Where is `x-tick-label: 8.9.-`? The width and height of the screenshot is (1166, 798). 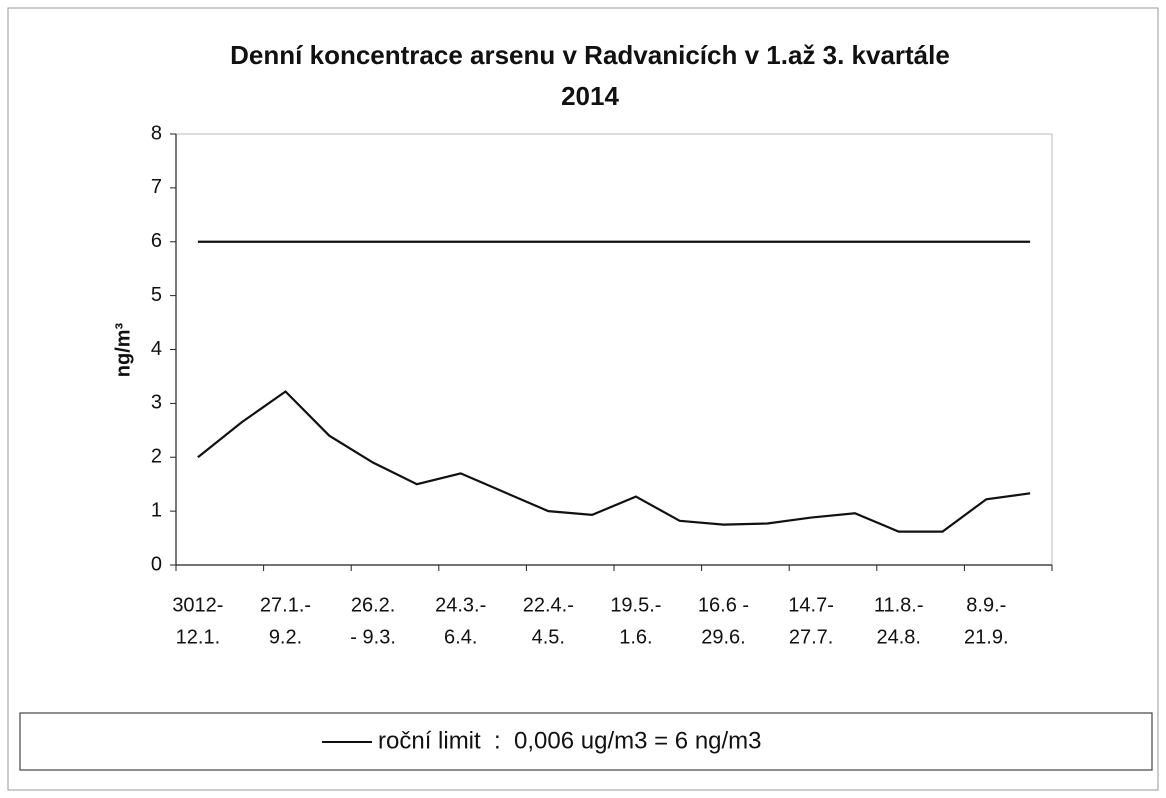
x-tick-label: 8.9.- is located at coordinates (986, 605).